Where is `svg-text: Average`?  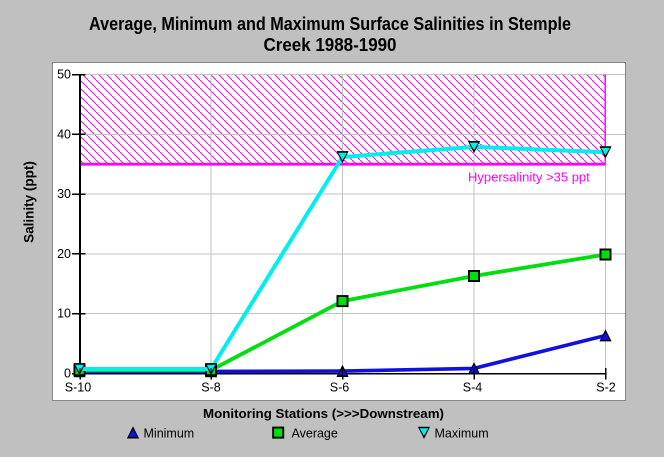
svg-text: Average is located at coordinates (315, 434).